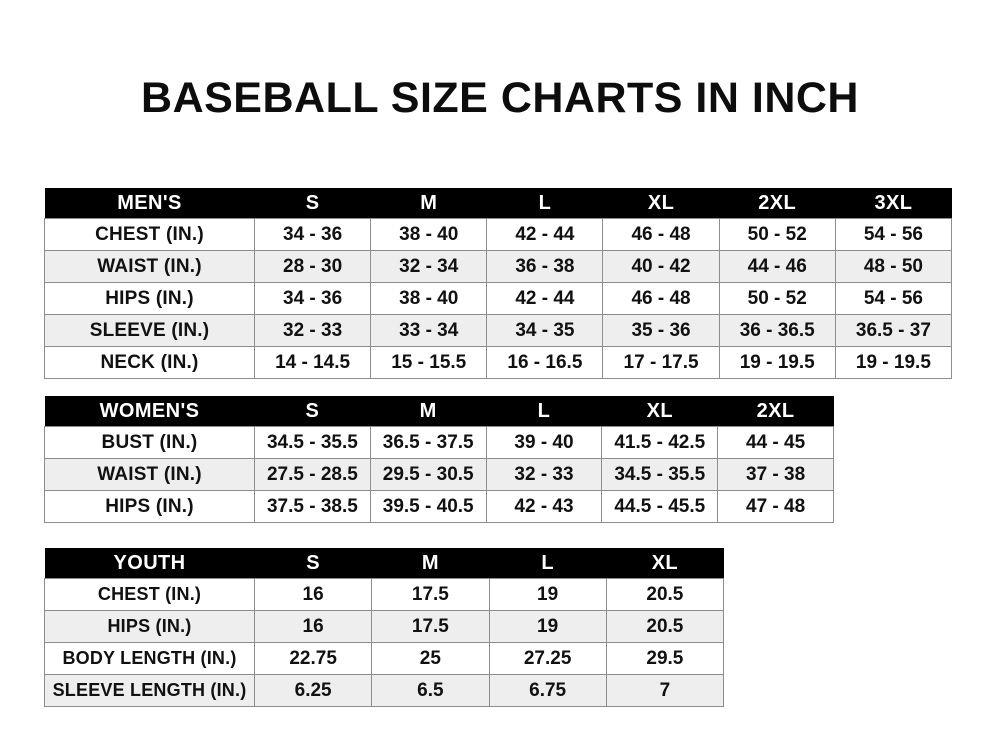  I want to click on measurement-value: 22.75, so click(313, 658).